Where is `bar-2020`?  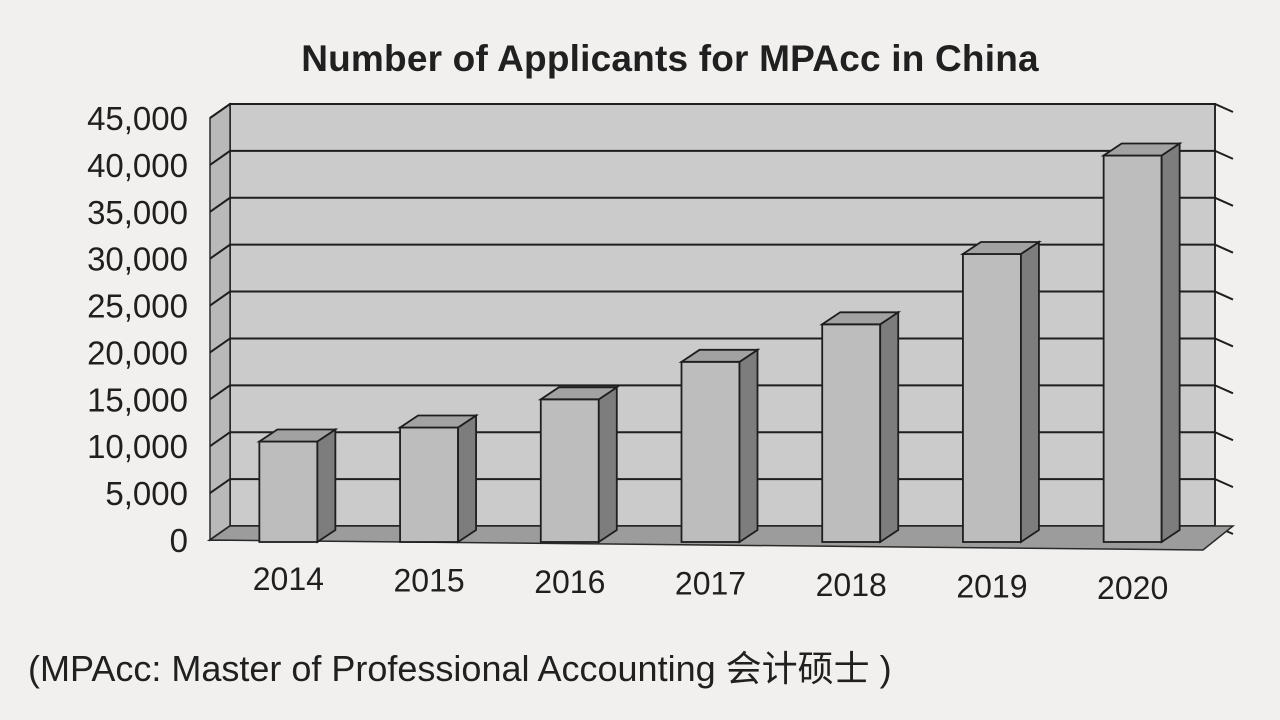 bar-2020 is located at coordinates (1141, 342).